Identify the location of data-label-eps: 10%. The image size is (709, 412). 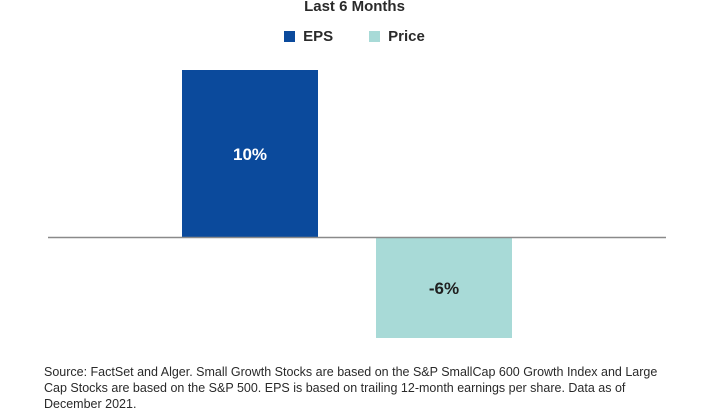
(250, 154).